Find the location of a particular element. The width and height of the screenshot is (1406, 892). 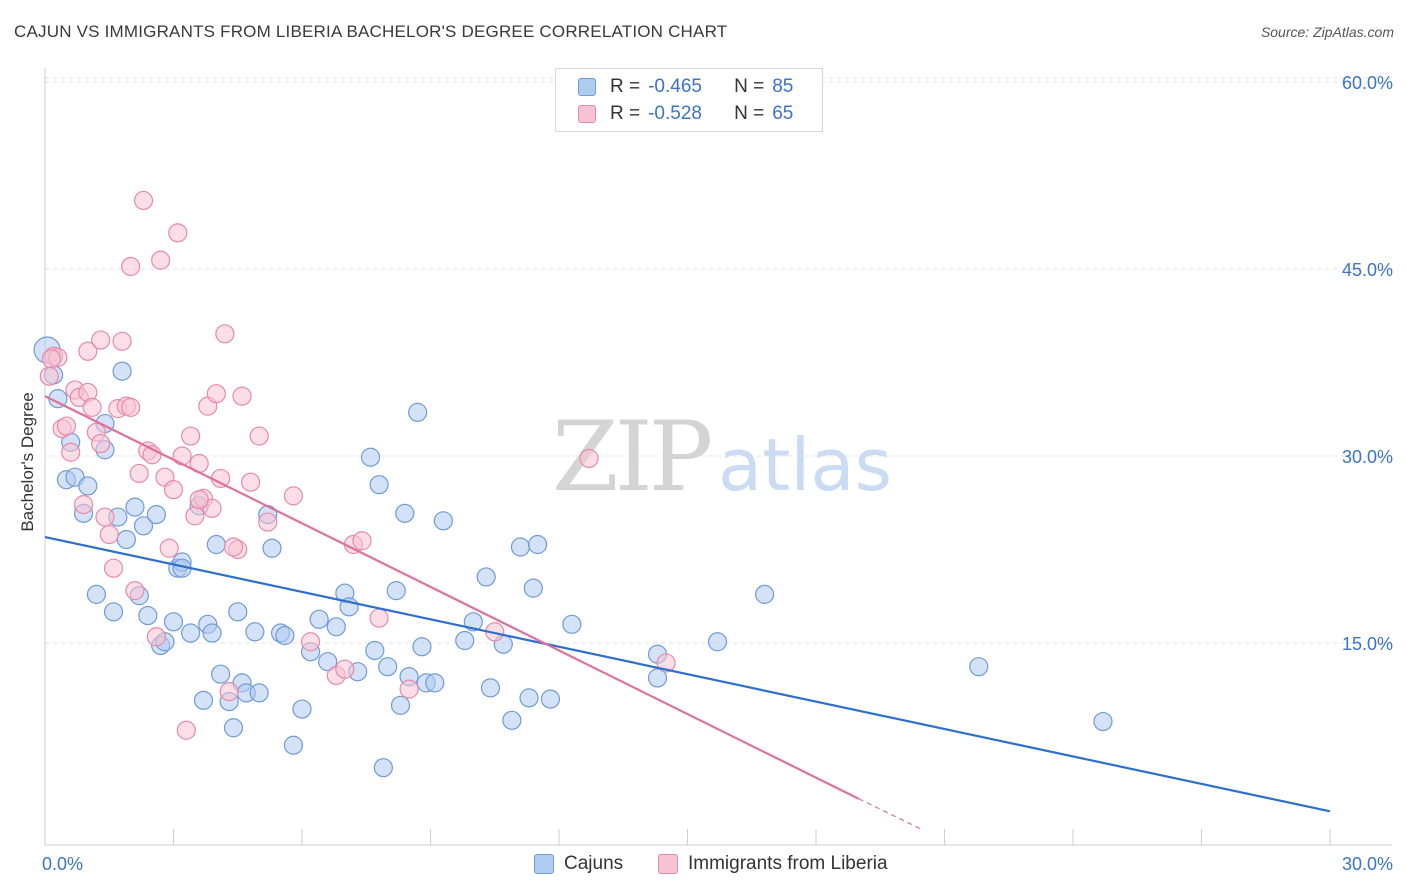

liberia-trend-extension is located at coordinates (891, 814).